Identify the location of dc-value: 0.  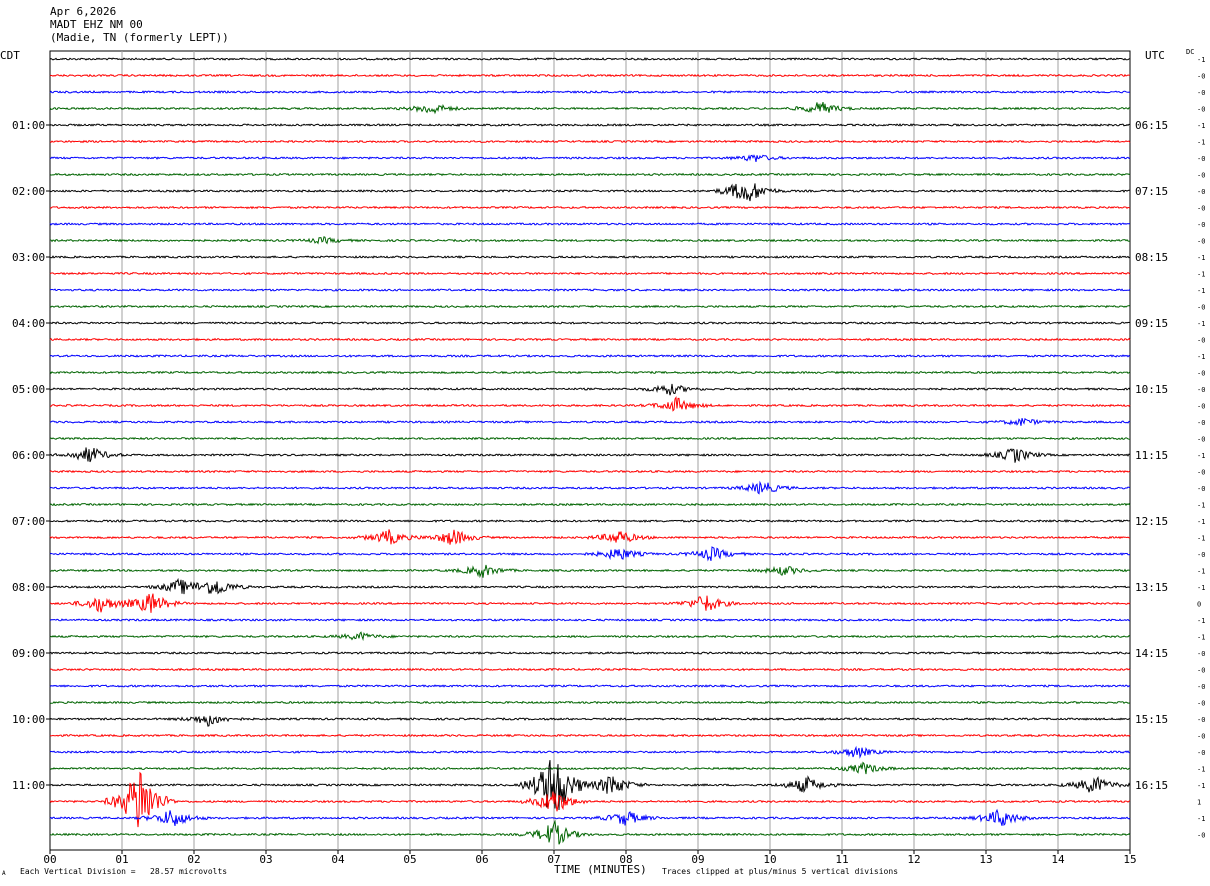
(1199, 605).